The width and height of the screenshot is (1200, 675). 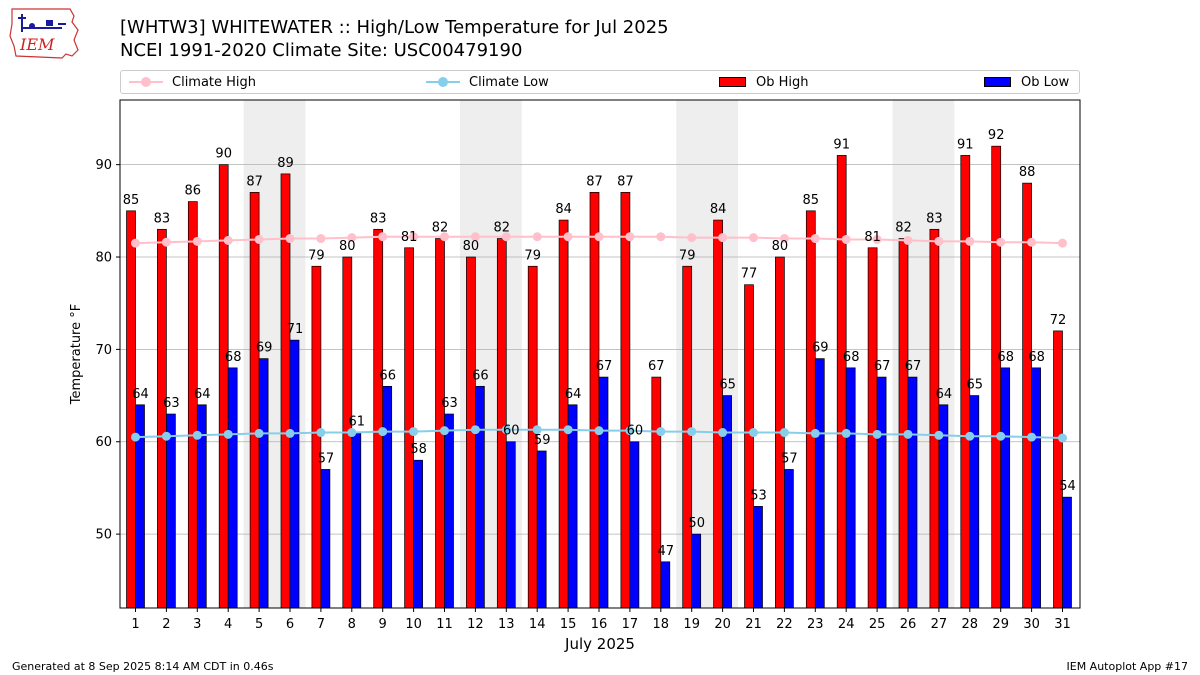 I want to click on y-axis-label: Temperature °F, so click(x=76, y=354).